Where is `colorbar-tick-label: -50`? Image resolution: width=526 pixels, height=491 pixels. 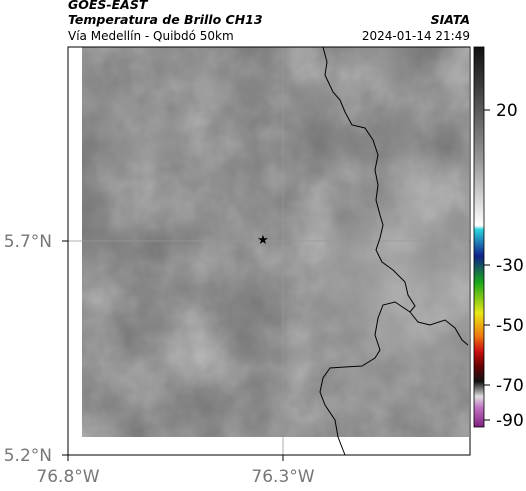 colorbar-tick-label: -50 is located at coordinates (510, 326).